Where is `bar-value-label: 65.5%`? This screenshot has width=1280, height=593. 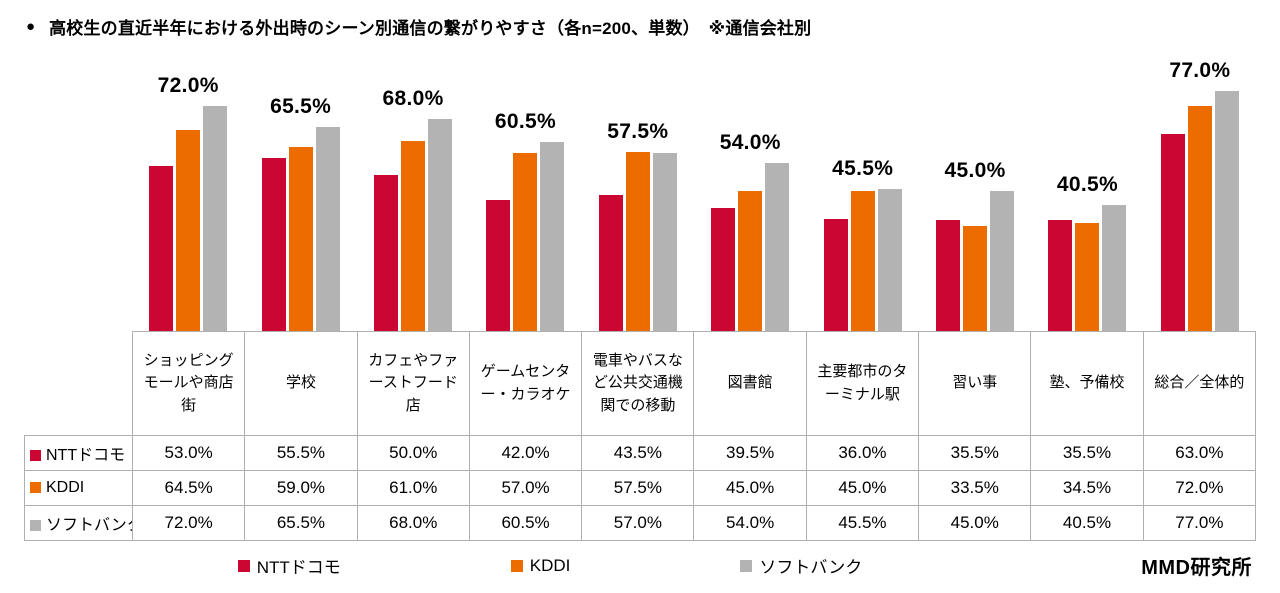
bar-value-label: 65.5% is located at coordinates (301, 106).